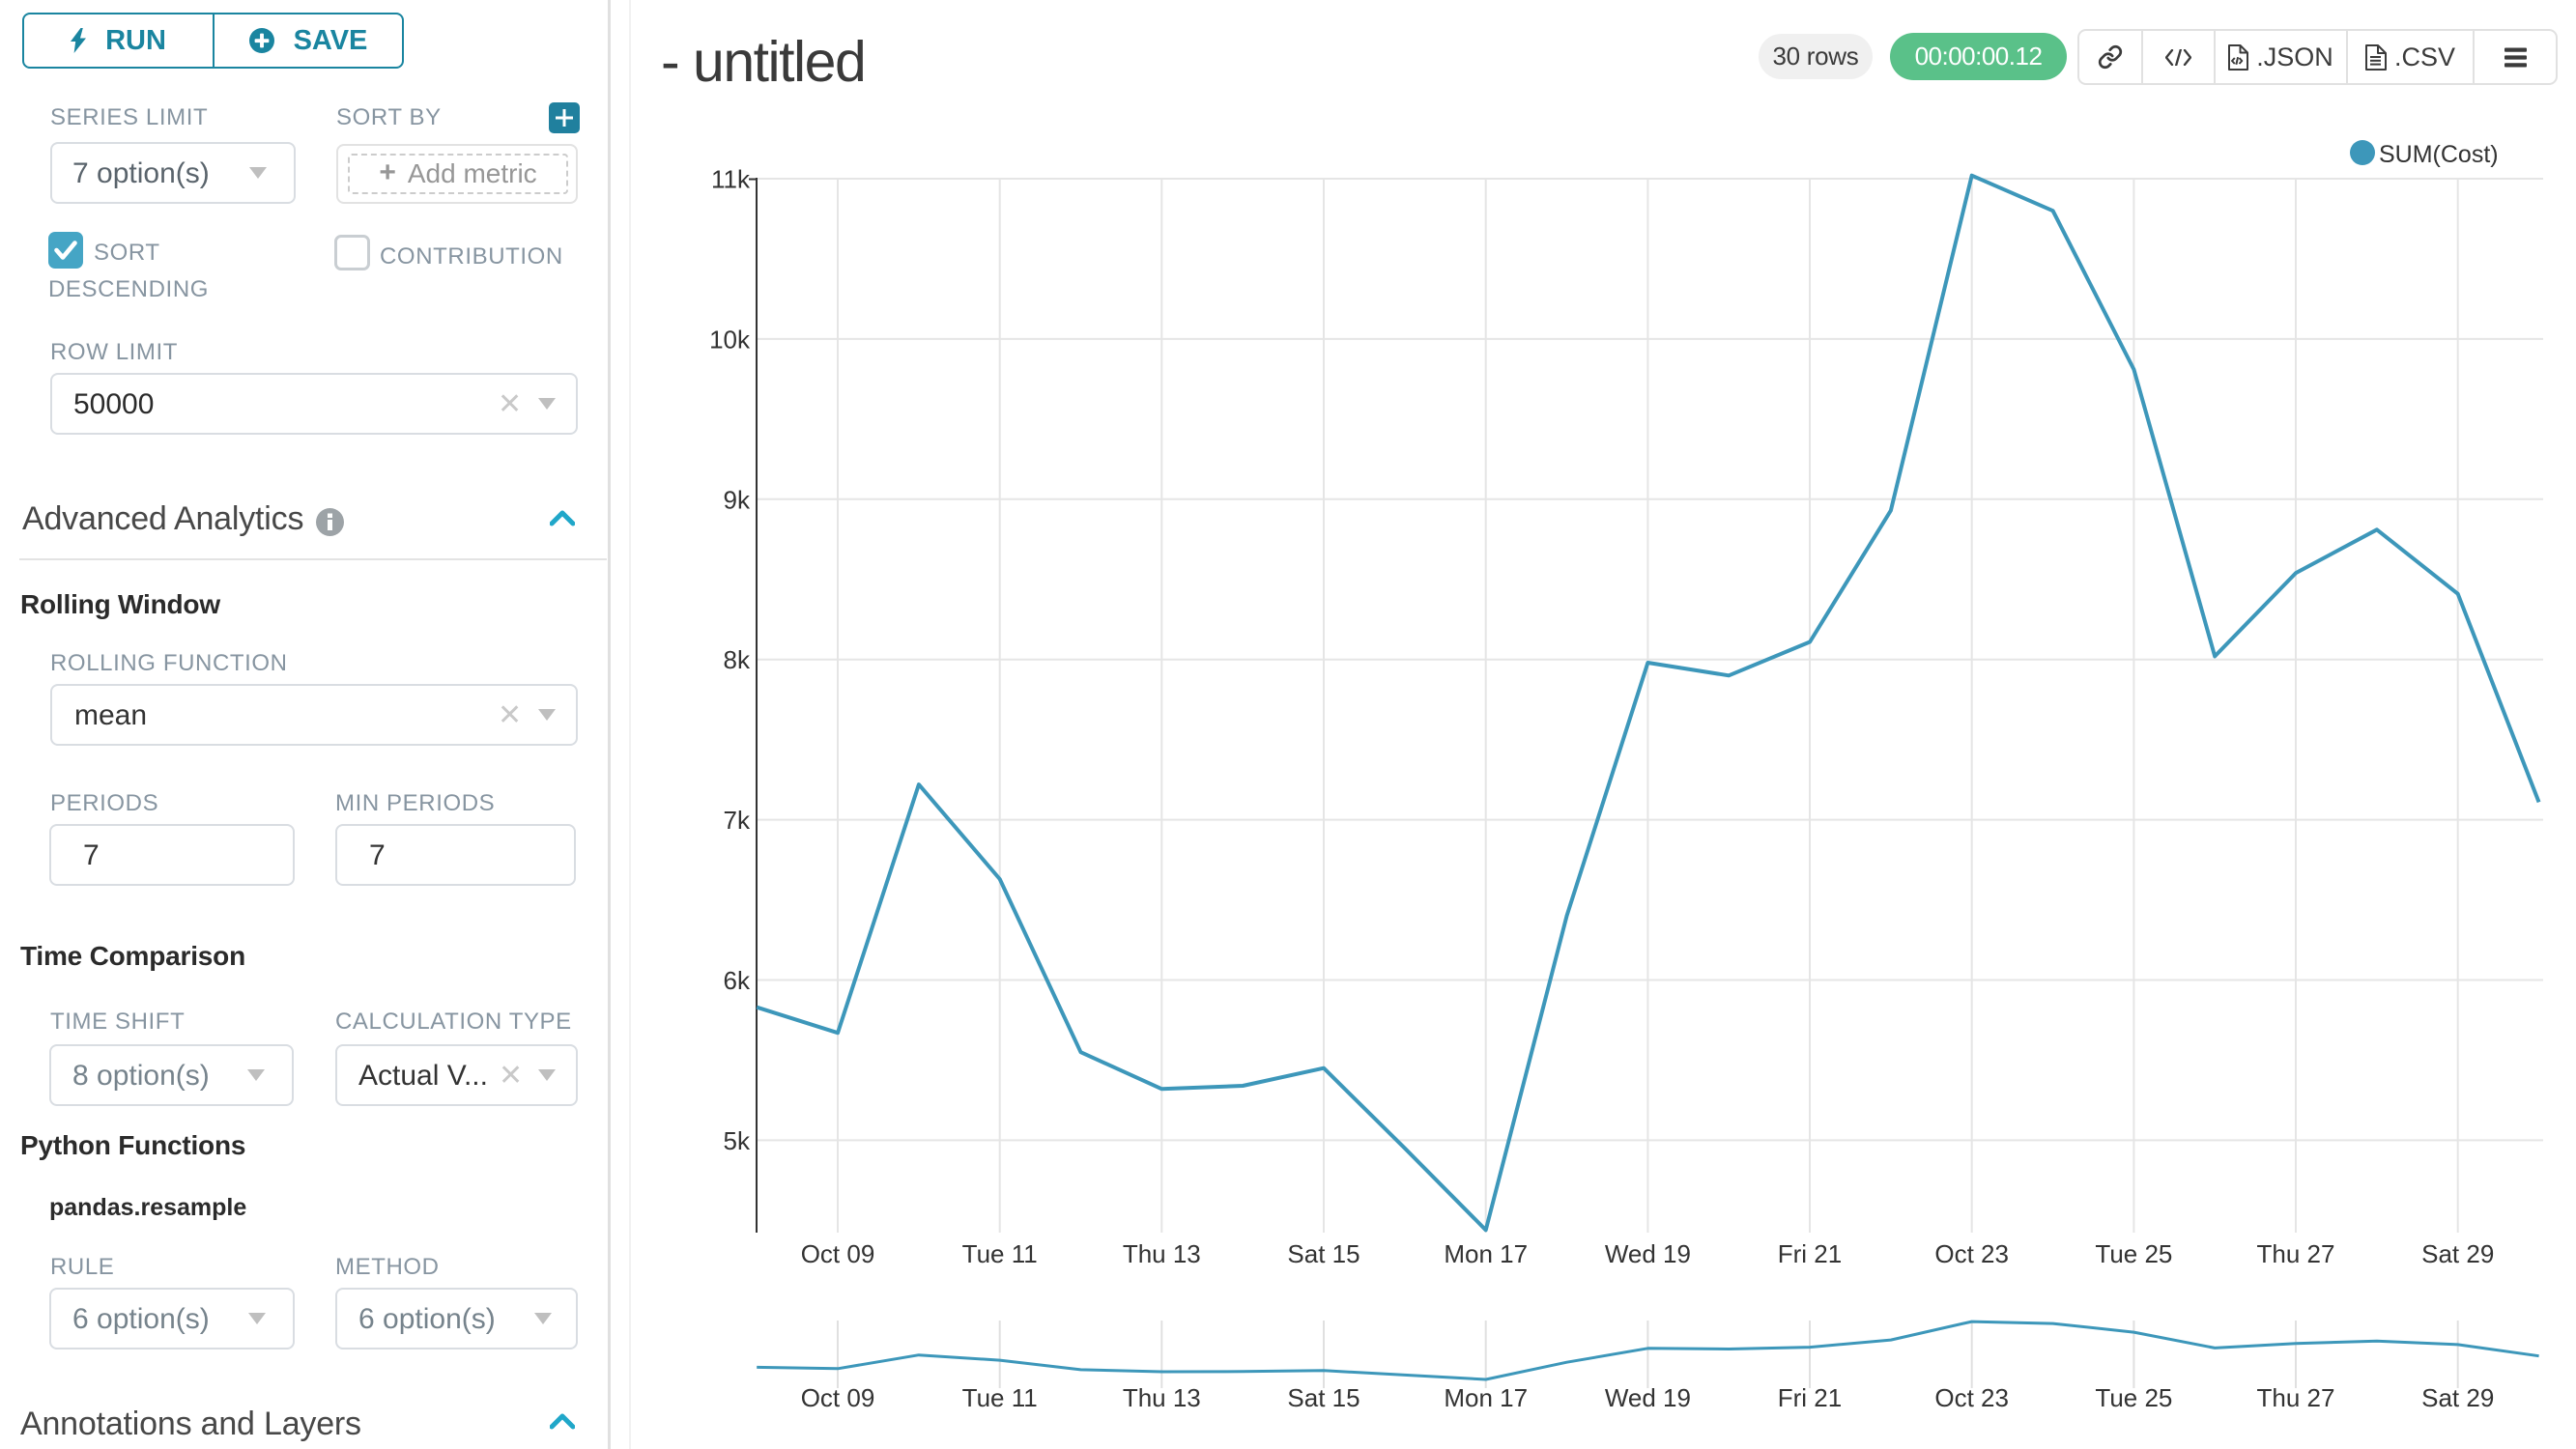 Image resolution: width=2576 pixels, height=1449 pixels. I want to click on svg-text: 11k, so click(731, 179).